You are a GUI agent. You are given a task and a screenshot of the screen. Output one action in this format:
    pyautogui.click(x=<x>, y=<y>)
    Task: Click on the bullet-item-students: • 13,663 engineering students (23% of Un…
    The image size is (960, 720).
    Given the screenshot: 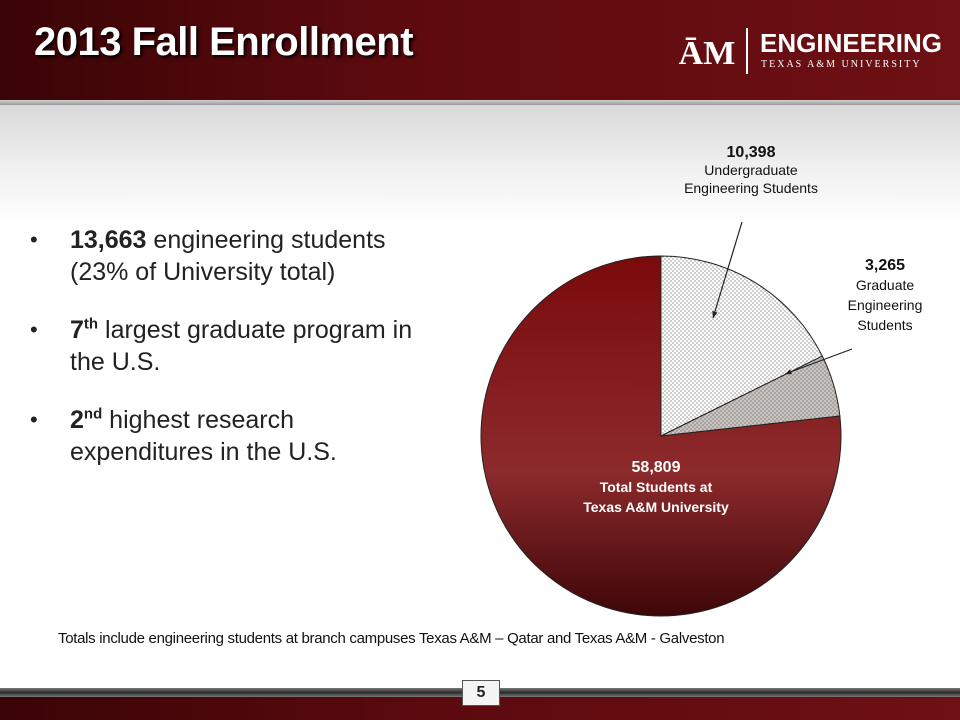 What is the action you would take?
    pyautogui.click(x=230, y=256)
    